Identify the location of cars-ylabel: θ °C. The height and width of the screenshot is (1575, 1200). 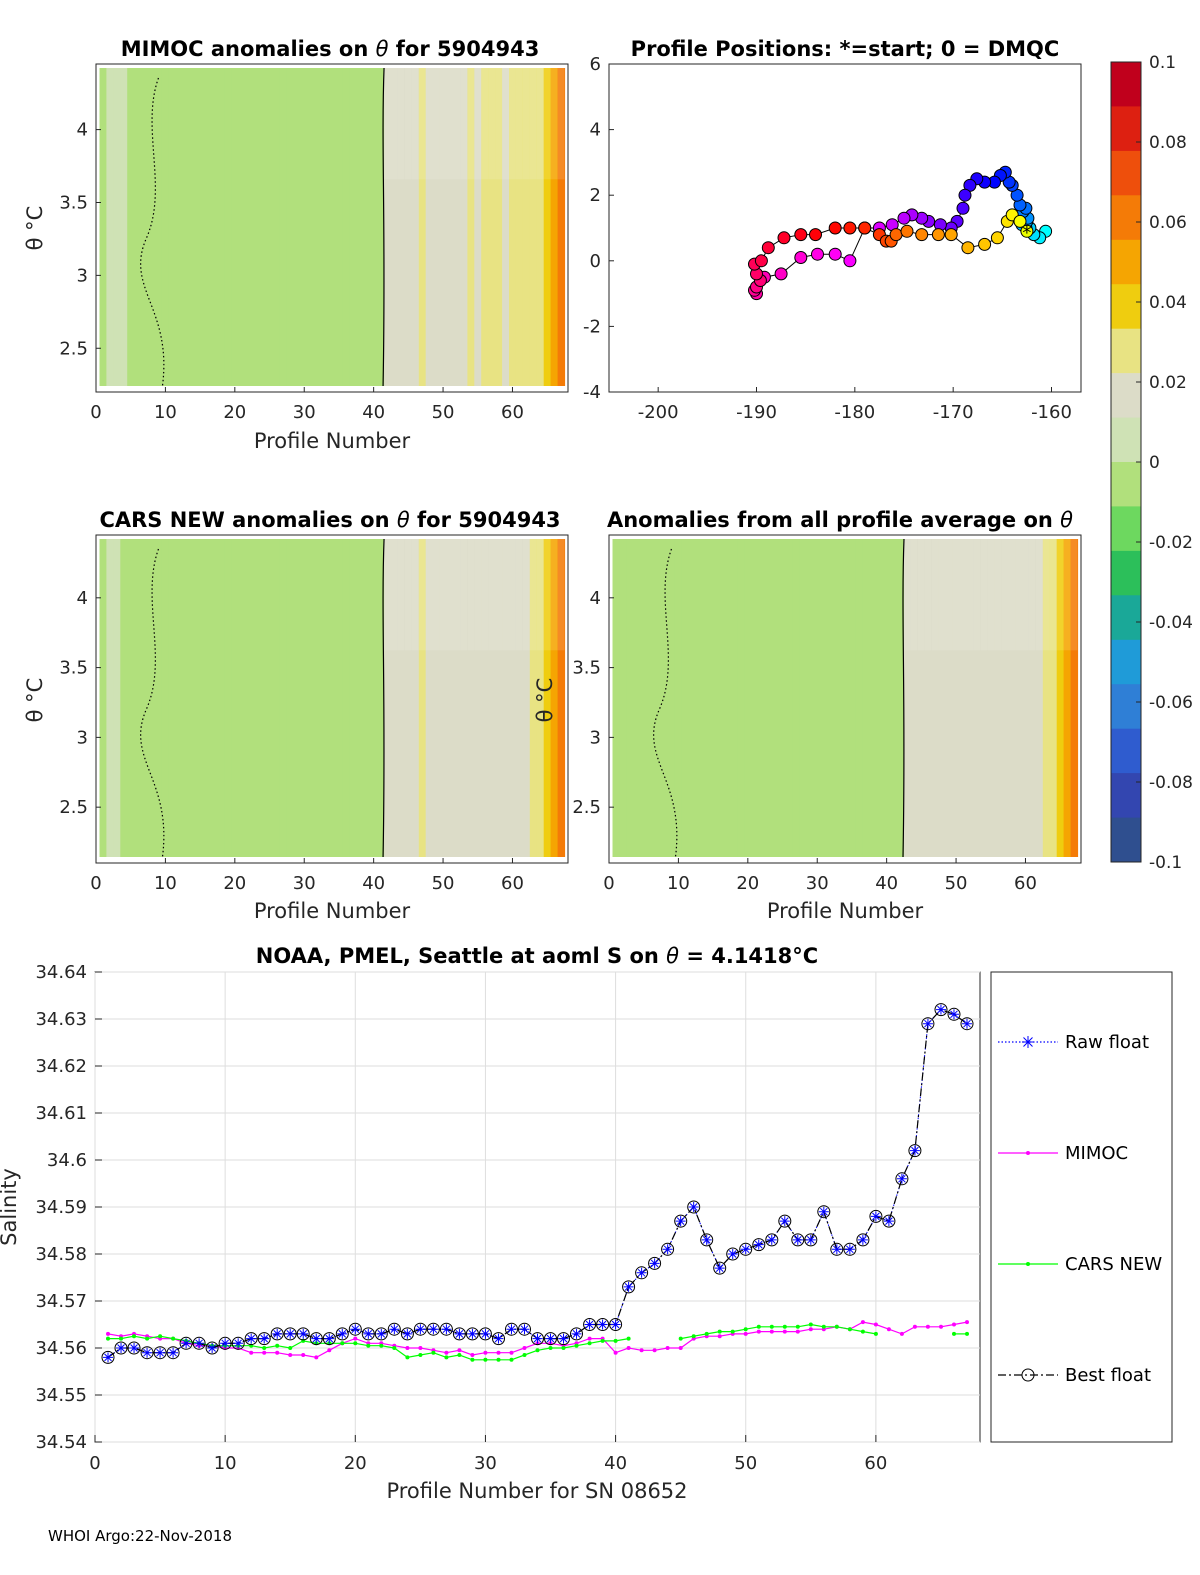
(35, 700).